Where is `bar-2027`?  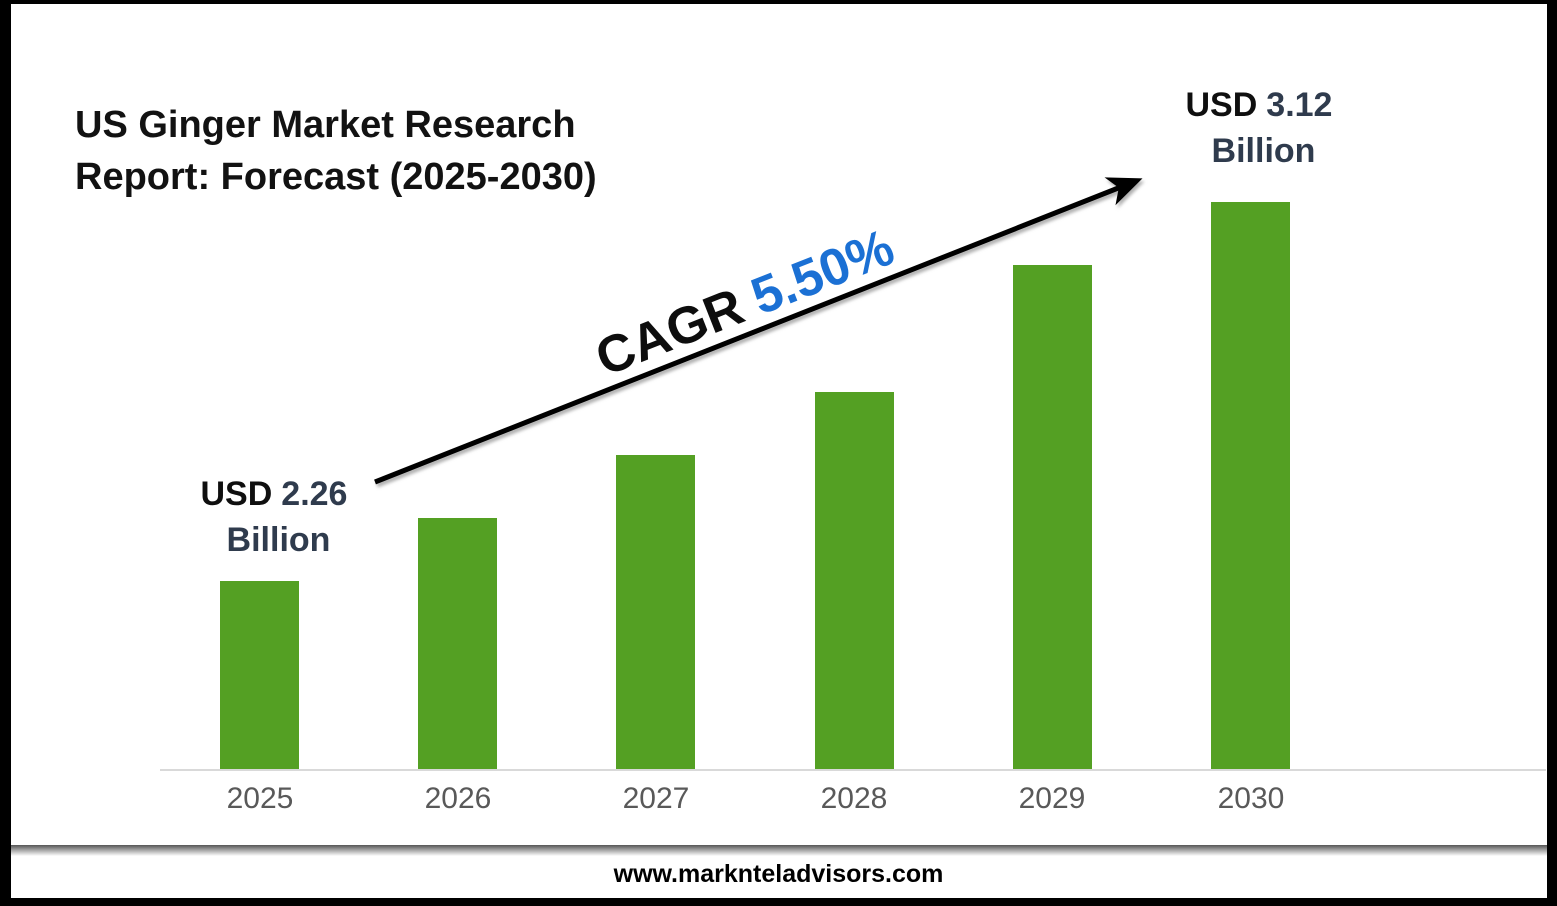
bar-2027 is located at coordinates (655, 612).